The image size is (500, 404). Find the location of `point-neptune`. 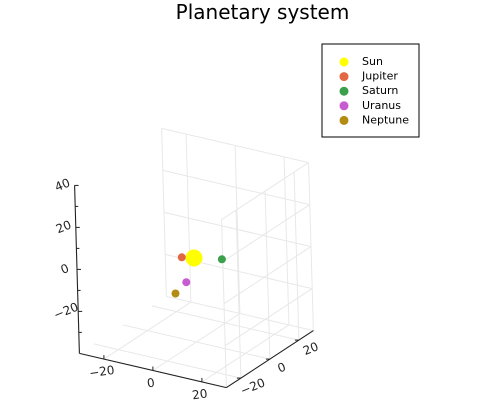

point-neptune is located at coordinates (175, 293).